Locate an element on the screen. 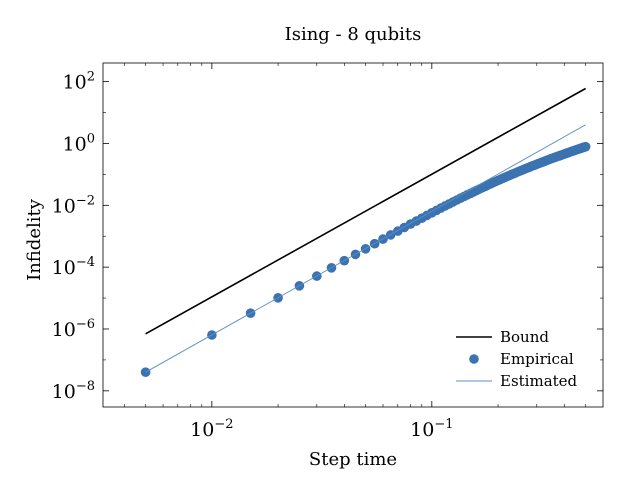  legend-label-empirical: Empirical is located at coordinates (537, 359).